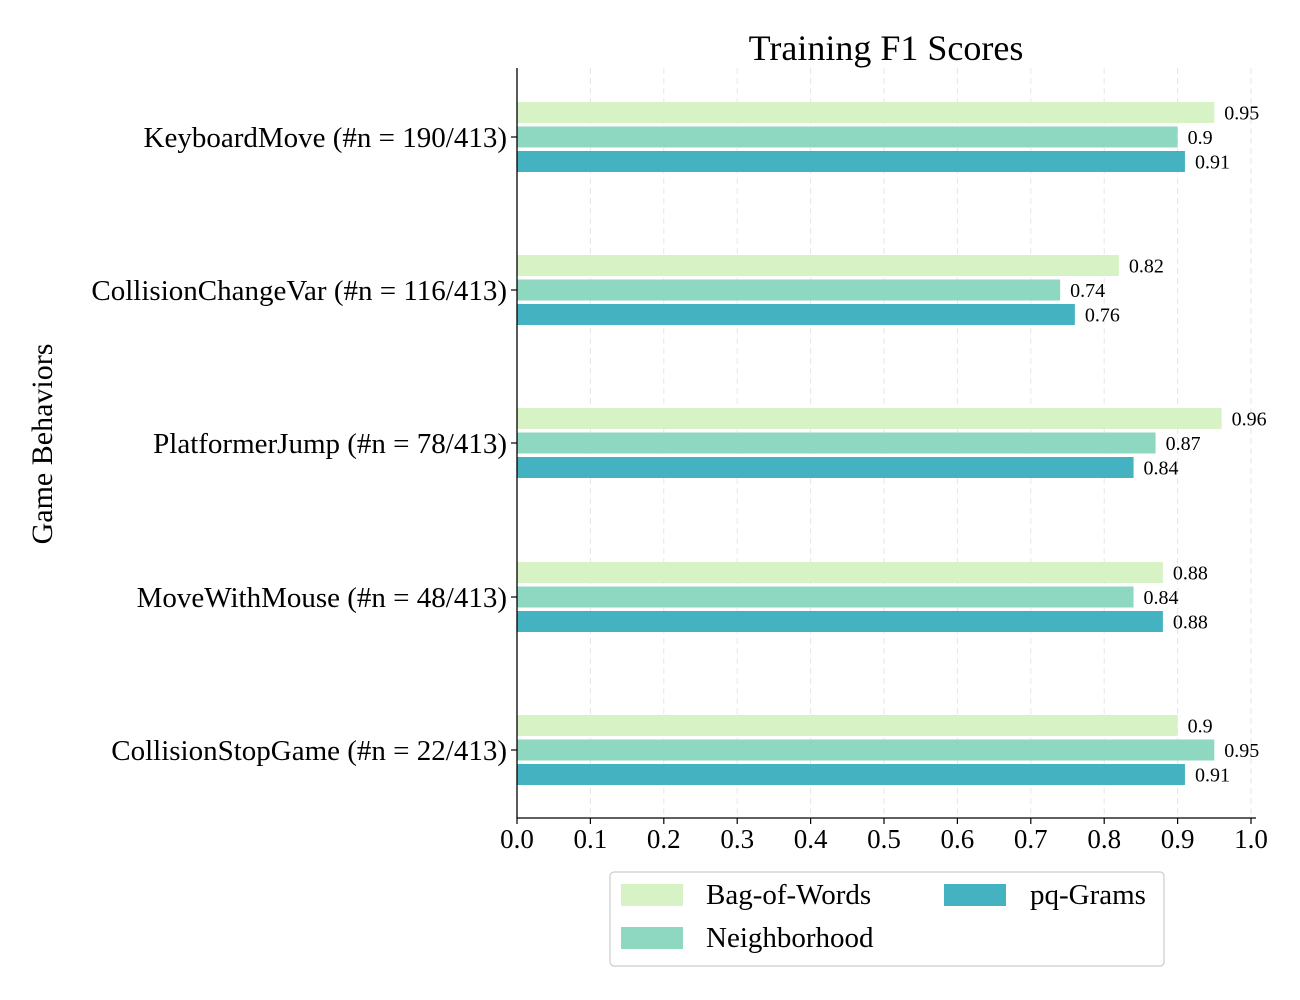 This screenshot has height=1000, width=1300. I want to click on x-tick-label: 1.0, so click(1251, 839).